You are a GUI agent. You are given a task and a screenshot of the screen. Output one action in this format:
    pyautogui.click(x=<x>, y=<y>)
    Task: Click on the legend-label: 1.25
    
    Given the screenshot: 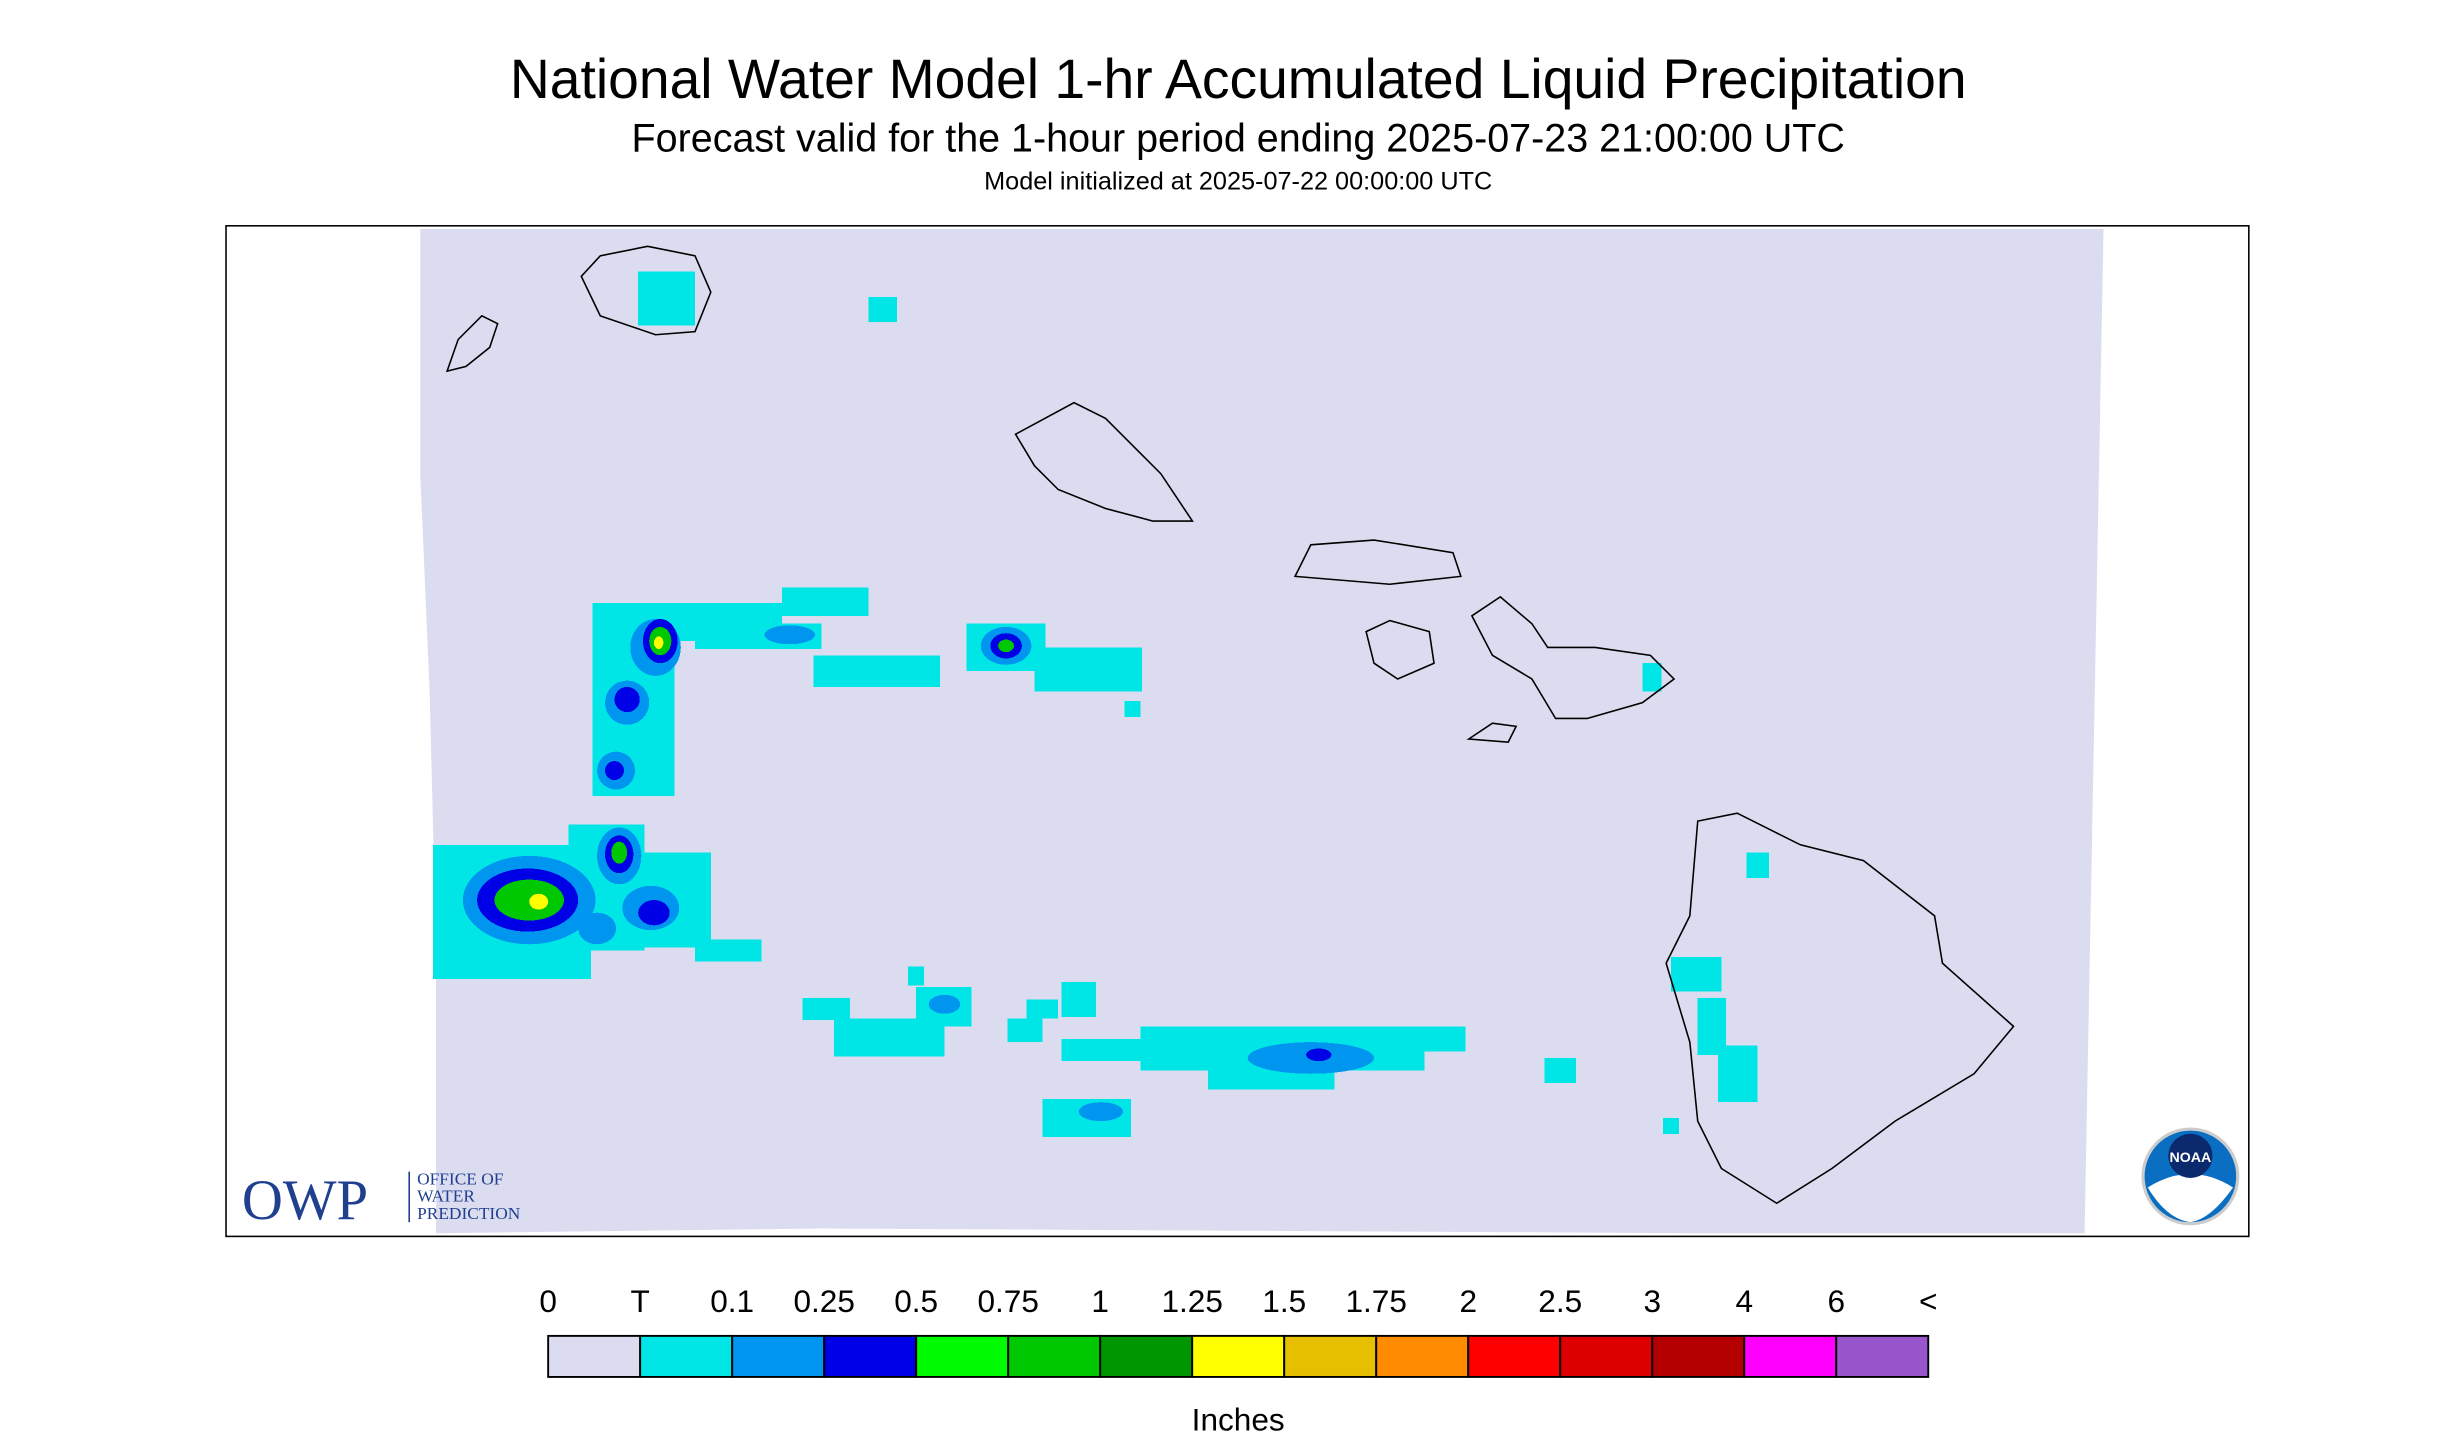 What is the action you would take?
    pyautogui.click(x=1191, y=1301)
    